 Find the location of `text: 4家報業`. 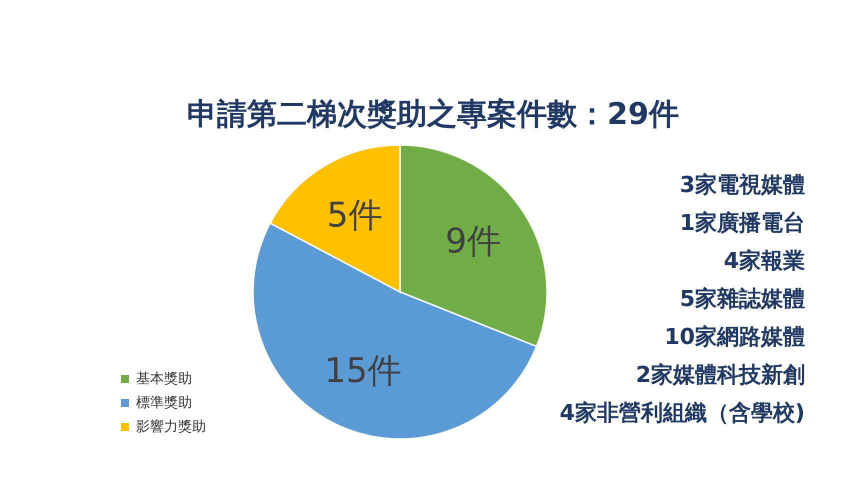

text: 4家報業 is located at coordinates (764, 261).